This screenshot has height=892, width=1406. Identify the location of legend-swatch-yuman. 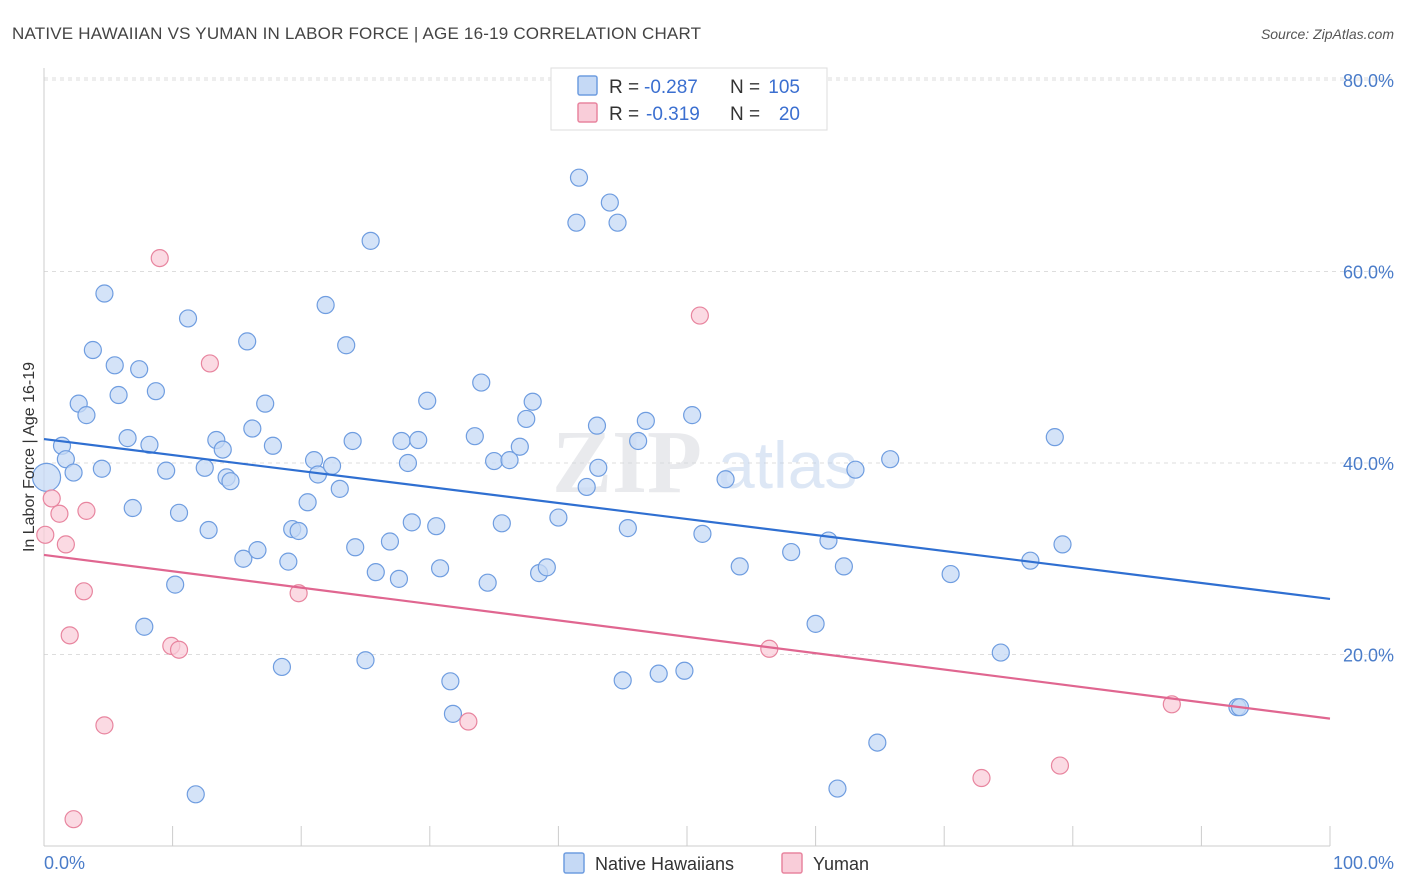
(792, 863).